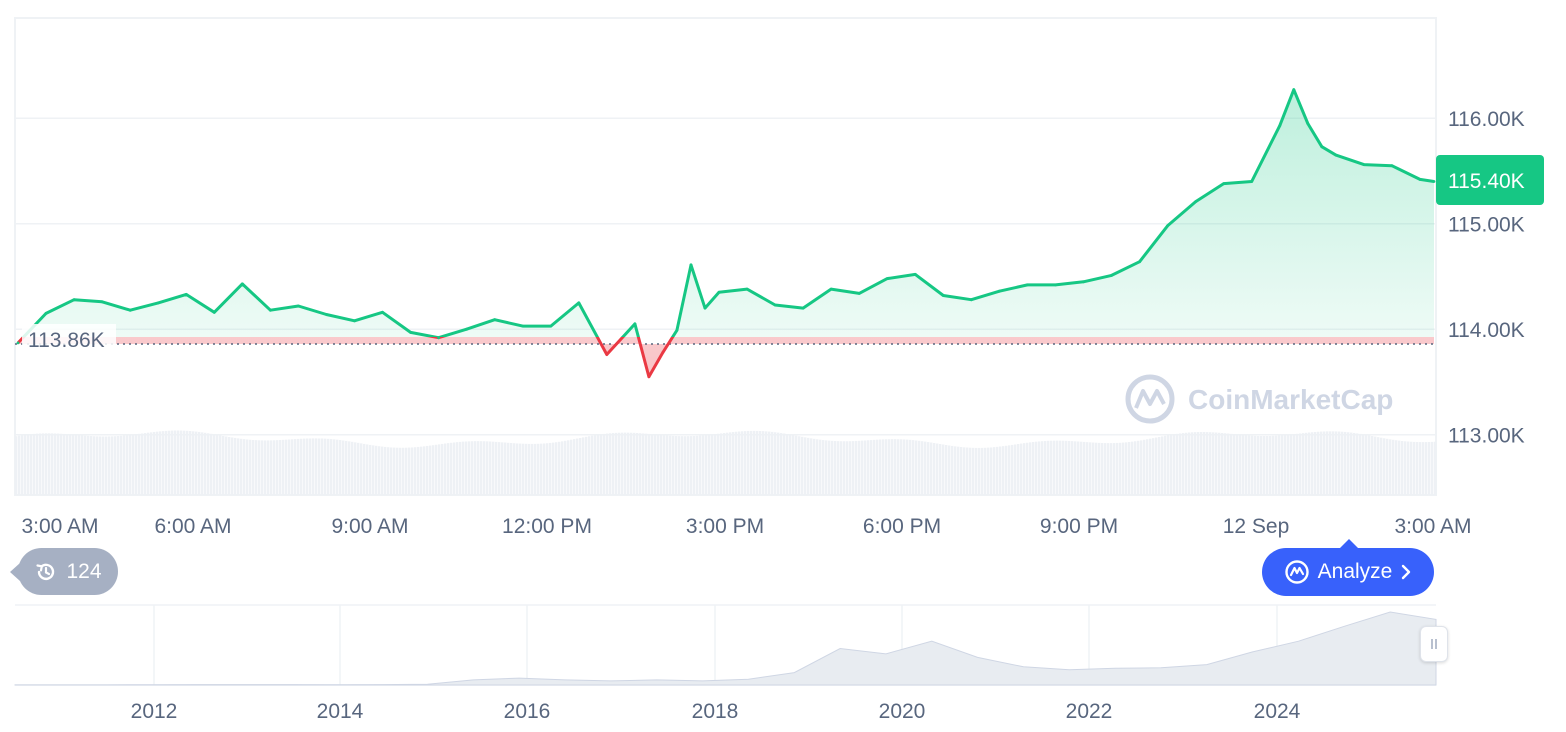 The width and height of the screenshot is (1566, 732). I want to click on x-tick-label: 3:00 AM, so click(1432, 526).